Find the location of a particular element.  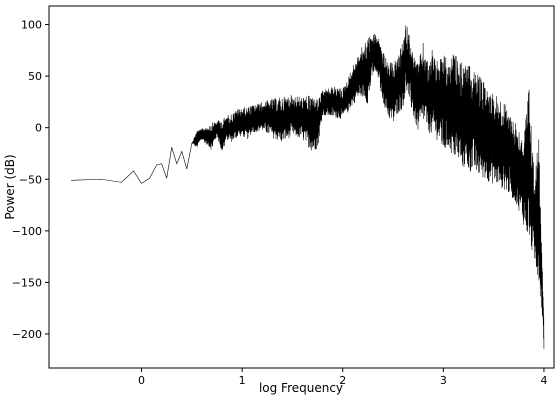

y-tick-label: −200 is located at coordinates (27, 334).